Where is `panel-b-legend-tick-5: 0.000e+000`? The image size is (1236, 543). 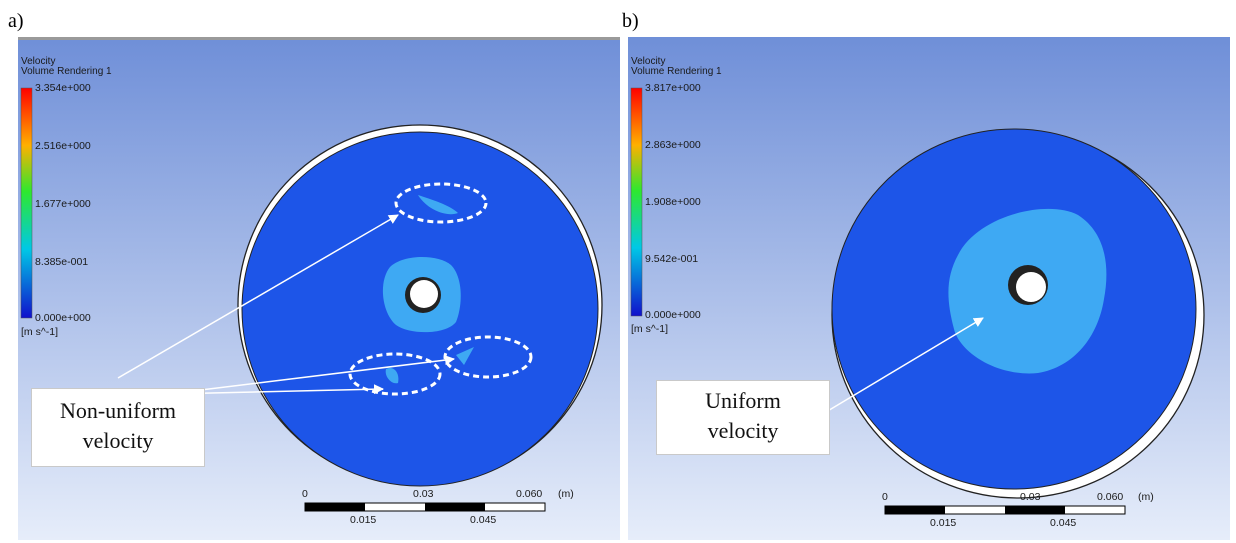 panel-b-legend-tick-5: 0.000e+000 is located at coordinates (673, 315).